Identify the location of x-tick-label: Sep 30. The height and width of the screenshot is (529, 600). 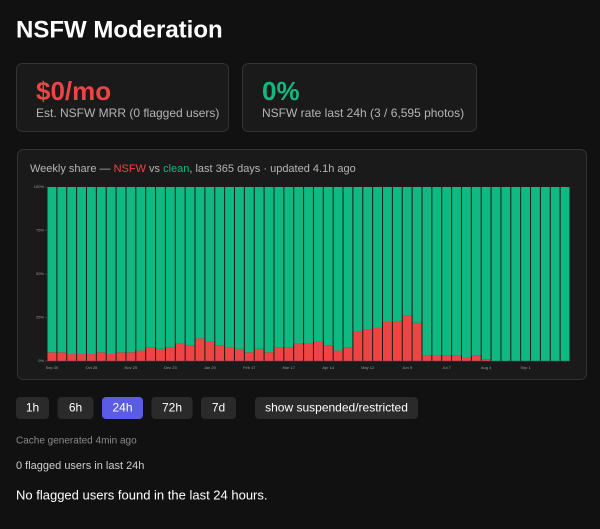
(52, 367).